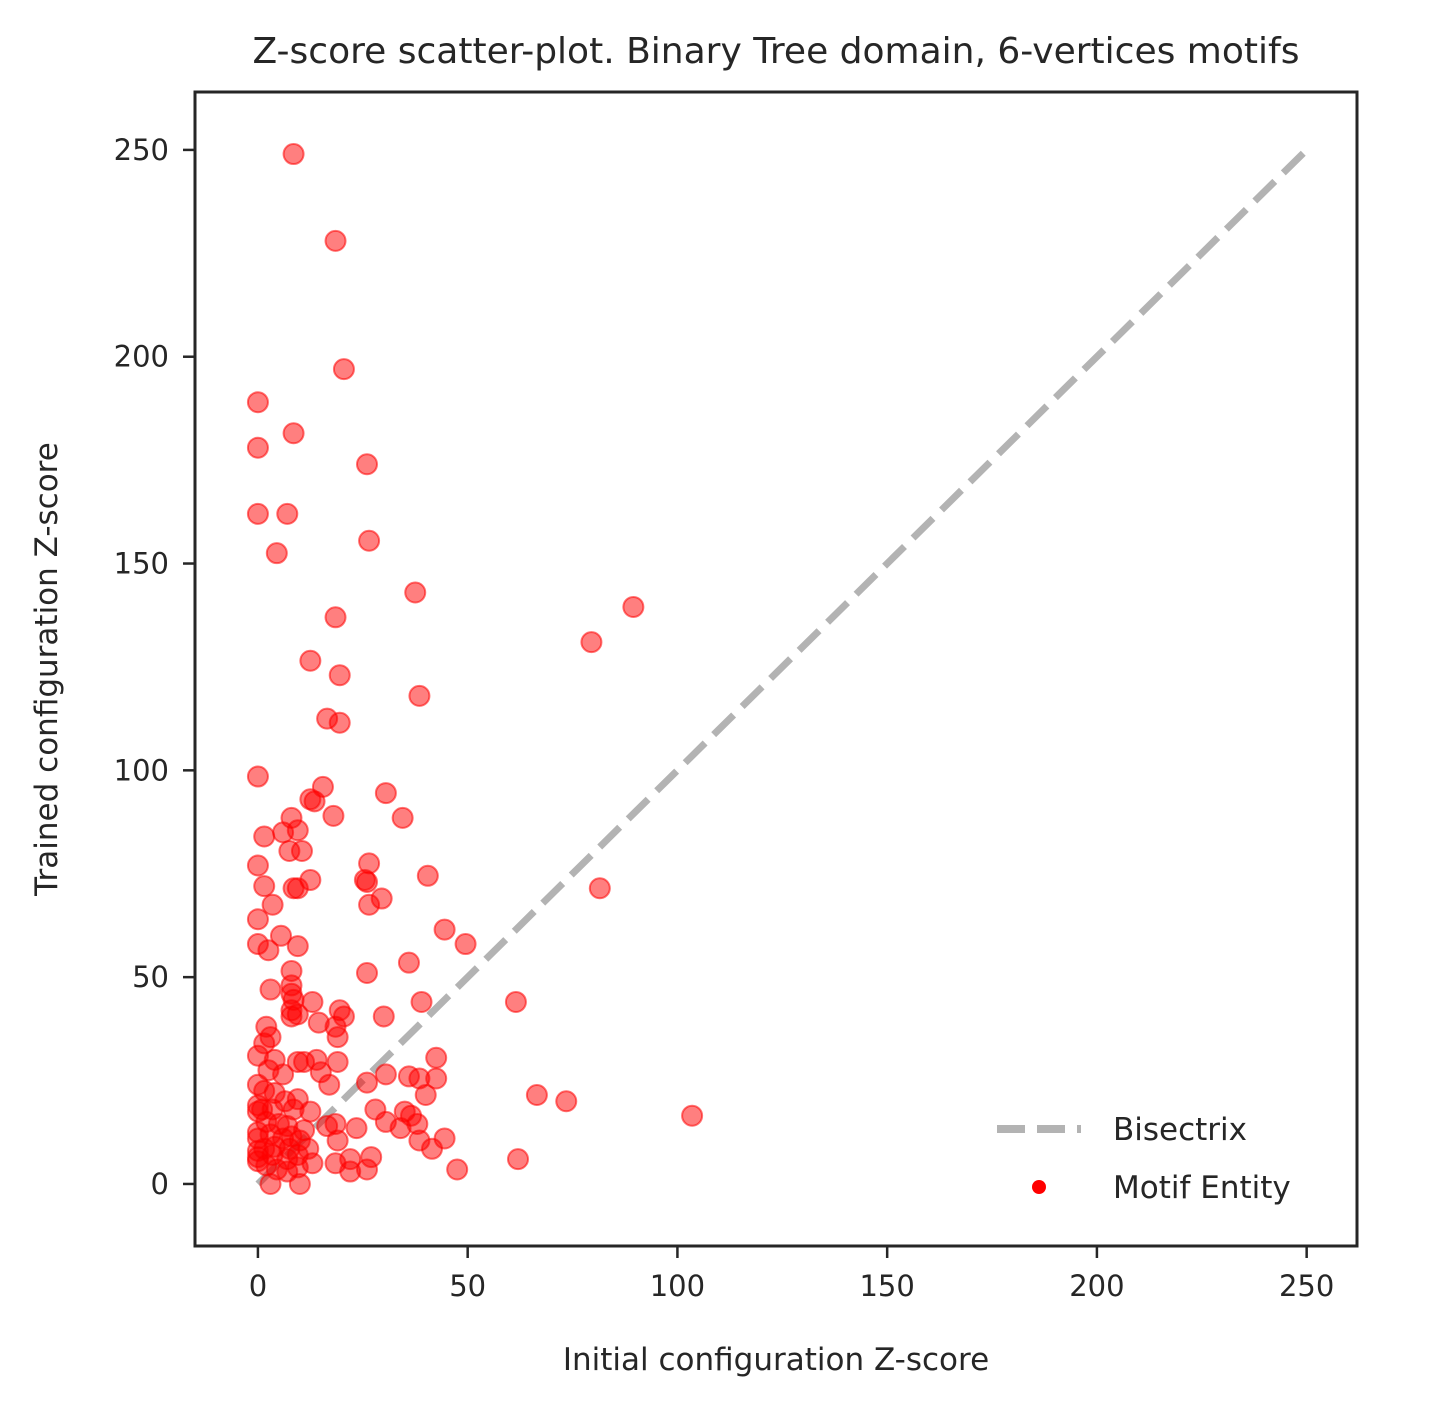  Describe the element at coordinates (160, 1184) in the screenshot. I see `y-tick-label: 0` at that location.